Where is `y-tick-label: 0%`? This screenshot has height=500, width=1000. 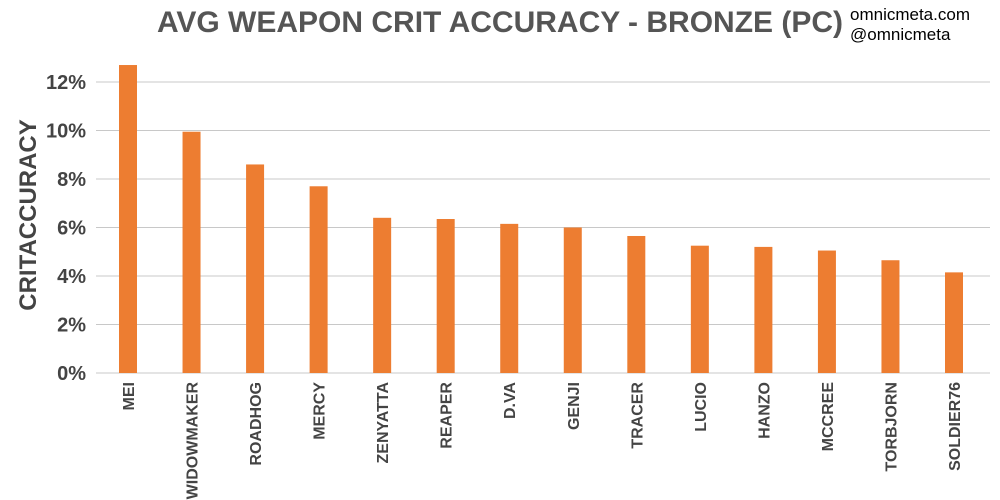
y-tick-label: 0% is located at coordinates (71, 374).